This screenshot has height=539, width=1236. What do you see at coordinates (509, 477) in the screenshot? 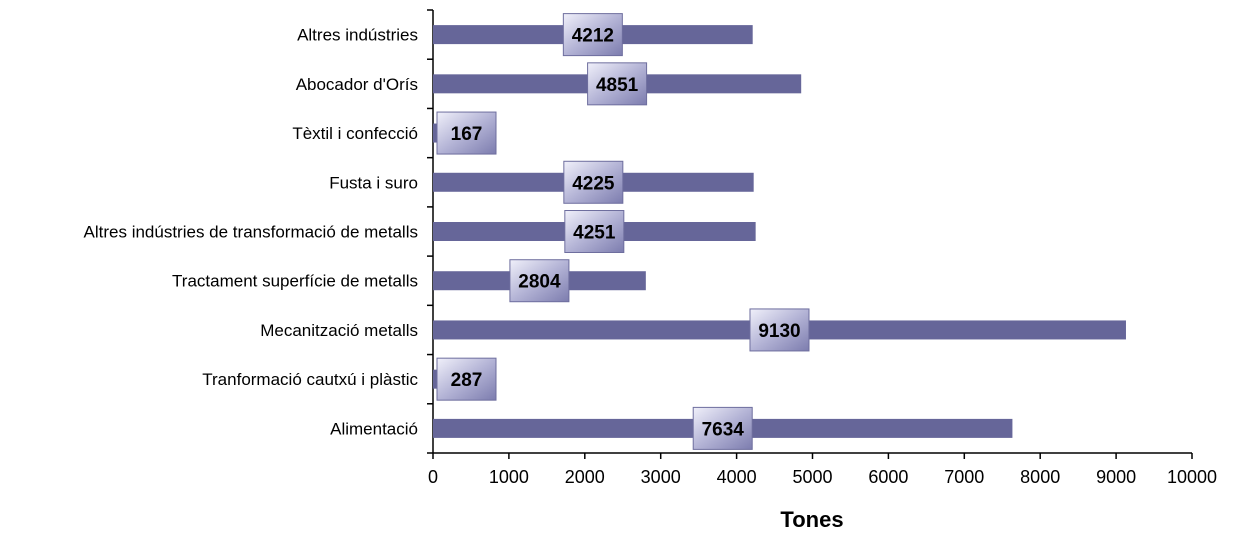
I see `x-tick-label: 1000` at bounding box center [509, 477].